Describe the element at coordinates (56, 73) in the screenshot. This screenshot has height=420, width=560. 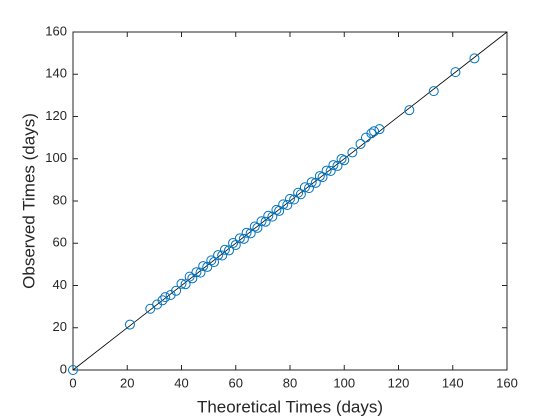
I see `y-tick-label: 140` at that location.